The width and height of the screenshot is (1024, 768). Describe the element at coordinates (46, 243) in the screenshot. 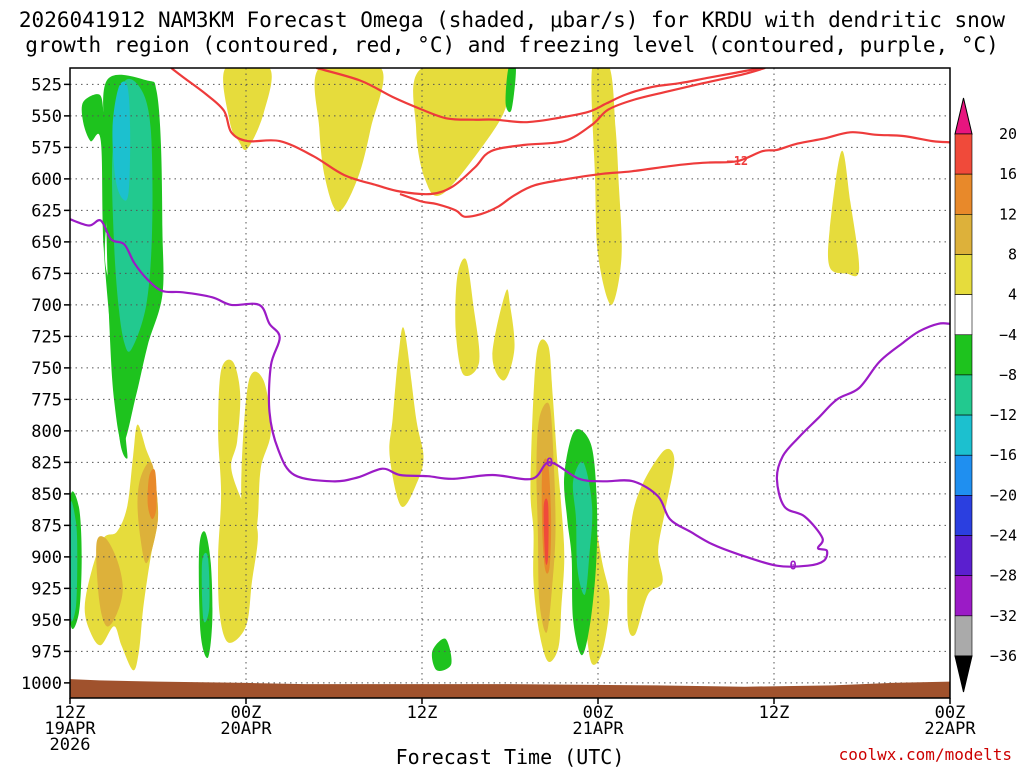

I see `y-tick-label: 650` at that location.